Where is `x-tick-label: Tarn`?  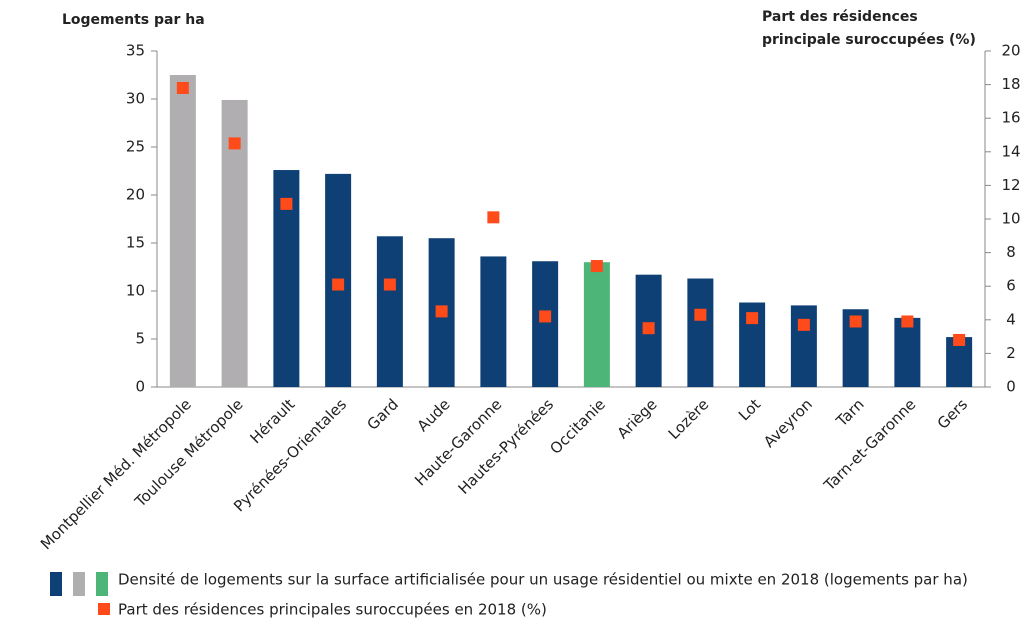
x-tick-label: Tarn is located at coordinates (850, 413).